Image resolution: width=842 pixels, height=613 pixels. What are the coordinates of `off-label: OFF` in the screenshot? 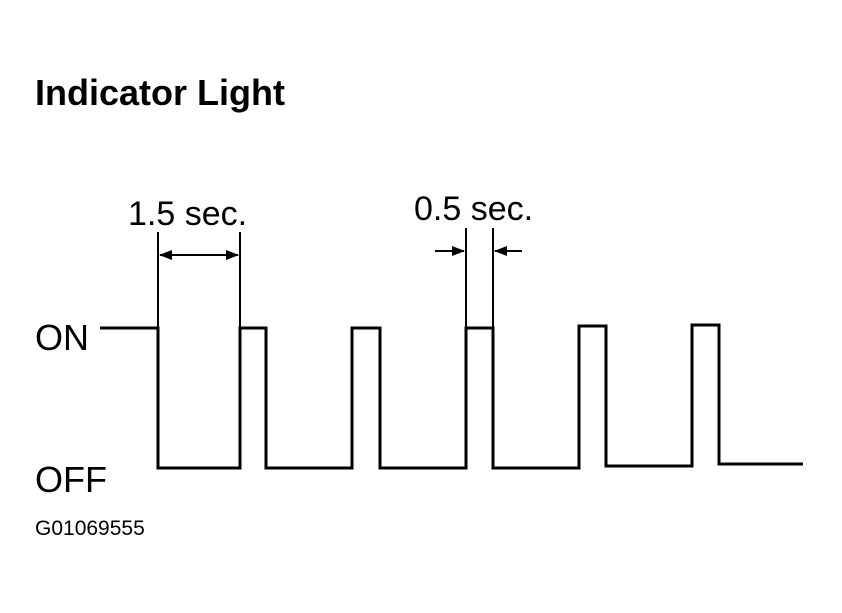 It's located at (71, 479).